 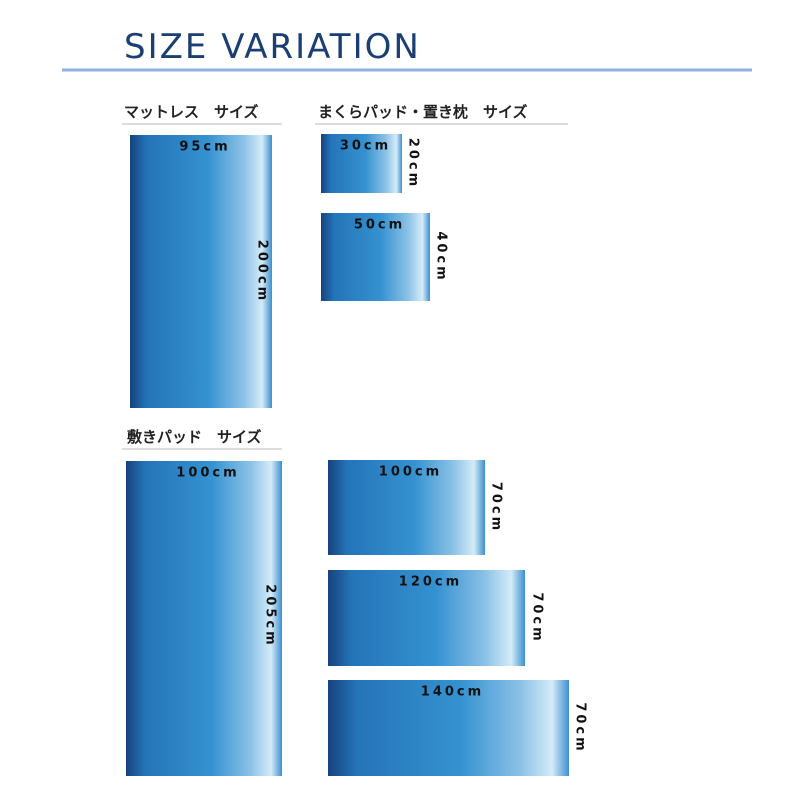 What do you see at coordinates (430, 582) in the screenshot?
I see `width-label: 120cm` at bounding box center [430, 582].